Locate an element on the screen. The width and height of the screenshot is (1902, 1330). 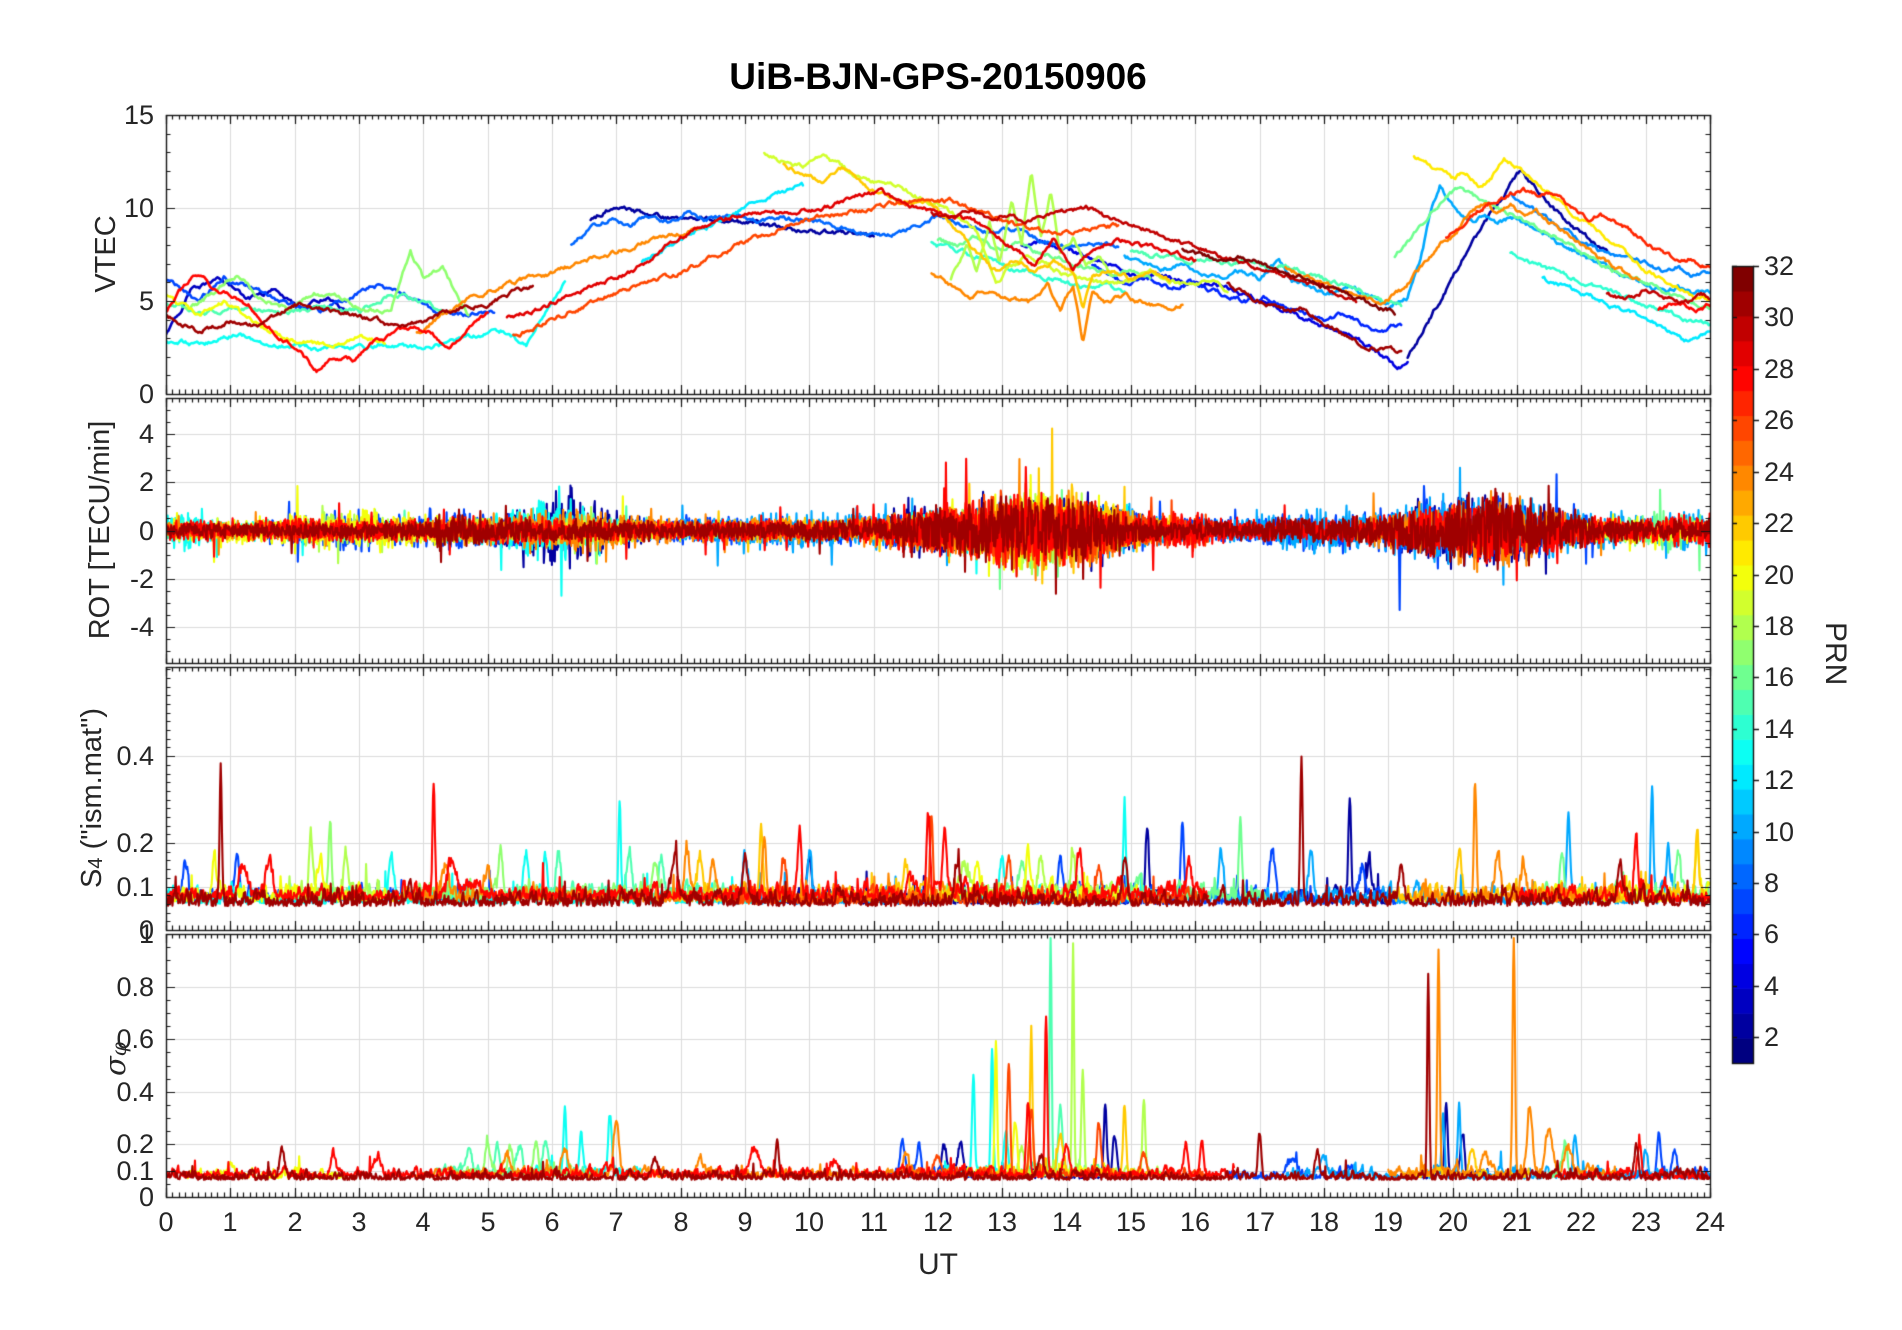
colorbar-tick-label: 18 is located at coordinates (1779, 626).